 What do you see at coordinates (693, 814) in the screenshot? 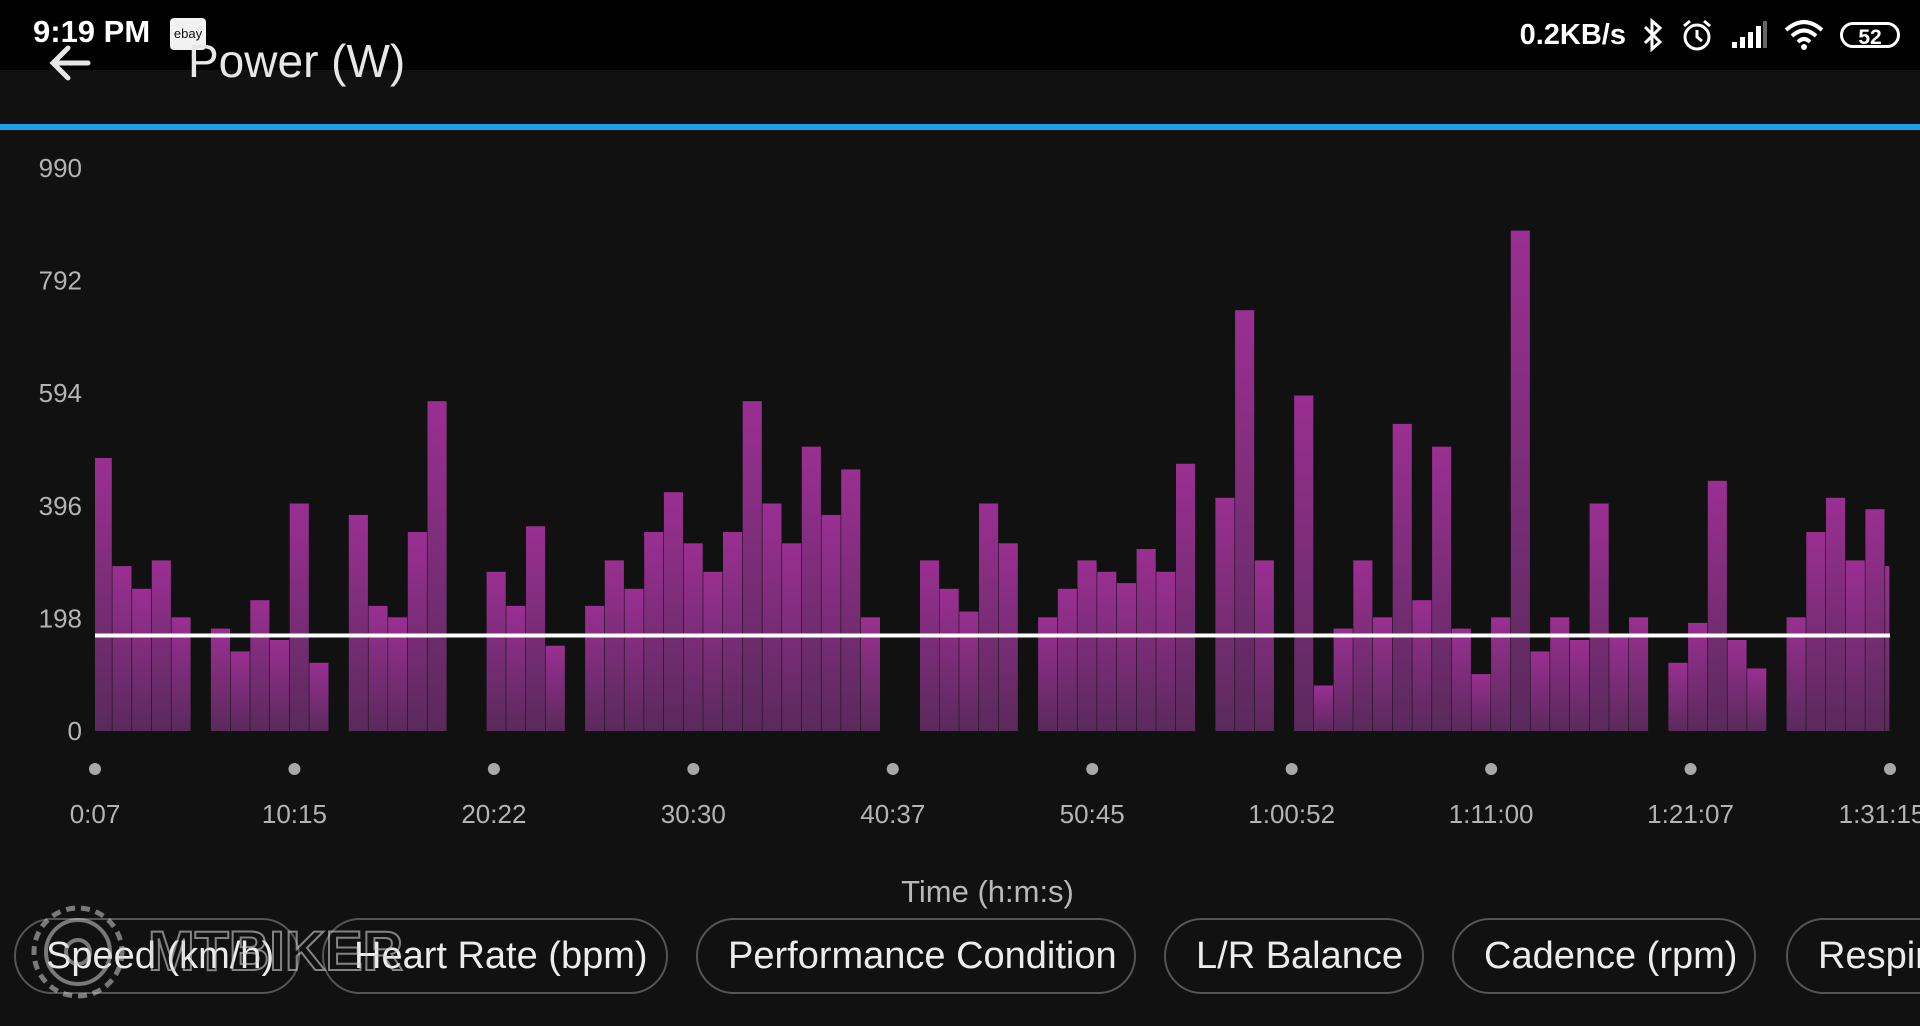
I see `x-tick-label: 30:30` at bounding box center [693, 814].